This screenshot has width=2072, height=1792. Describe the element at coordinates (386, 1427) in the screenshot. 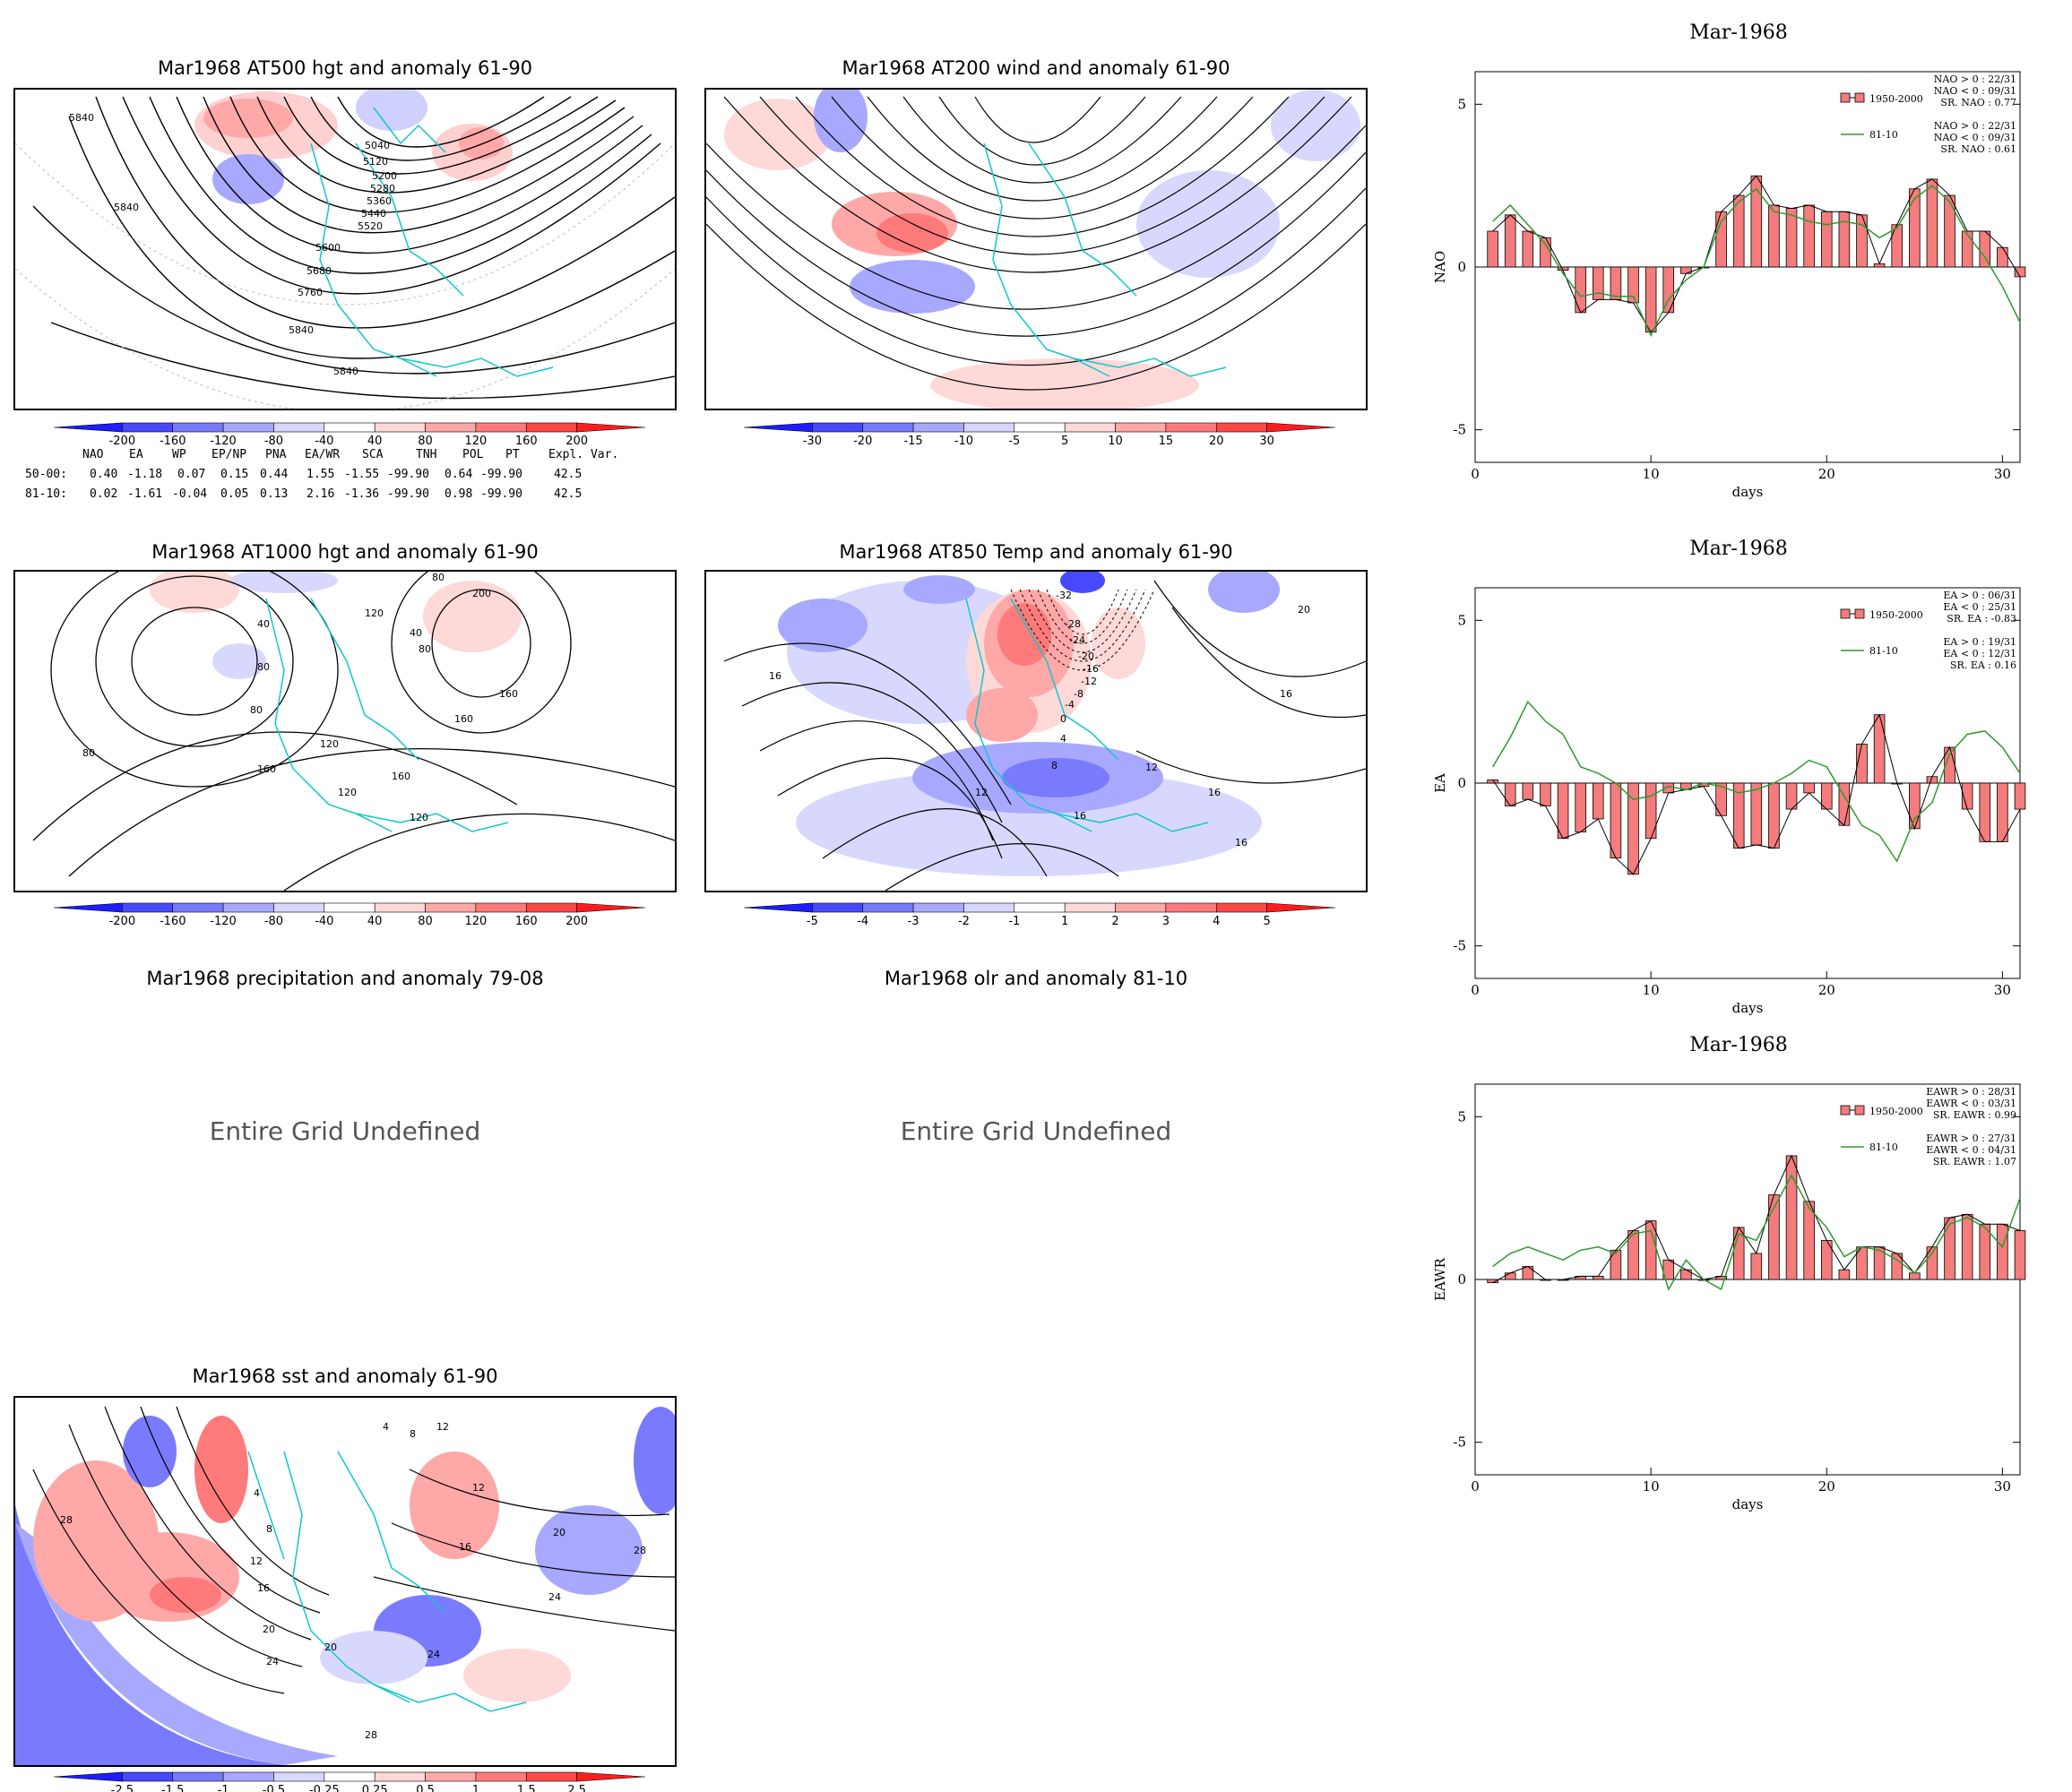

I see `contour-label: 4` at that location.